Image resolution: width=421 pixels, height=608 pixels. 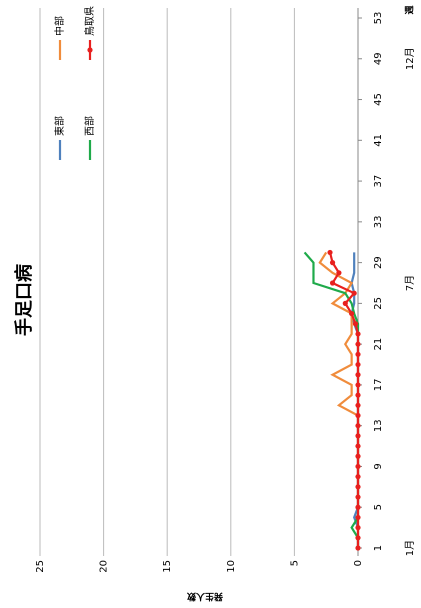 What do you see at coordinates (410, 10) in the screenshot?
I see `x-axis-label: 週` at bounding box center [410, 10].